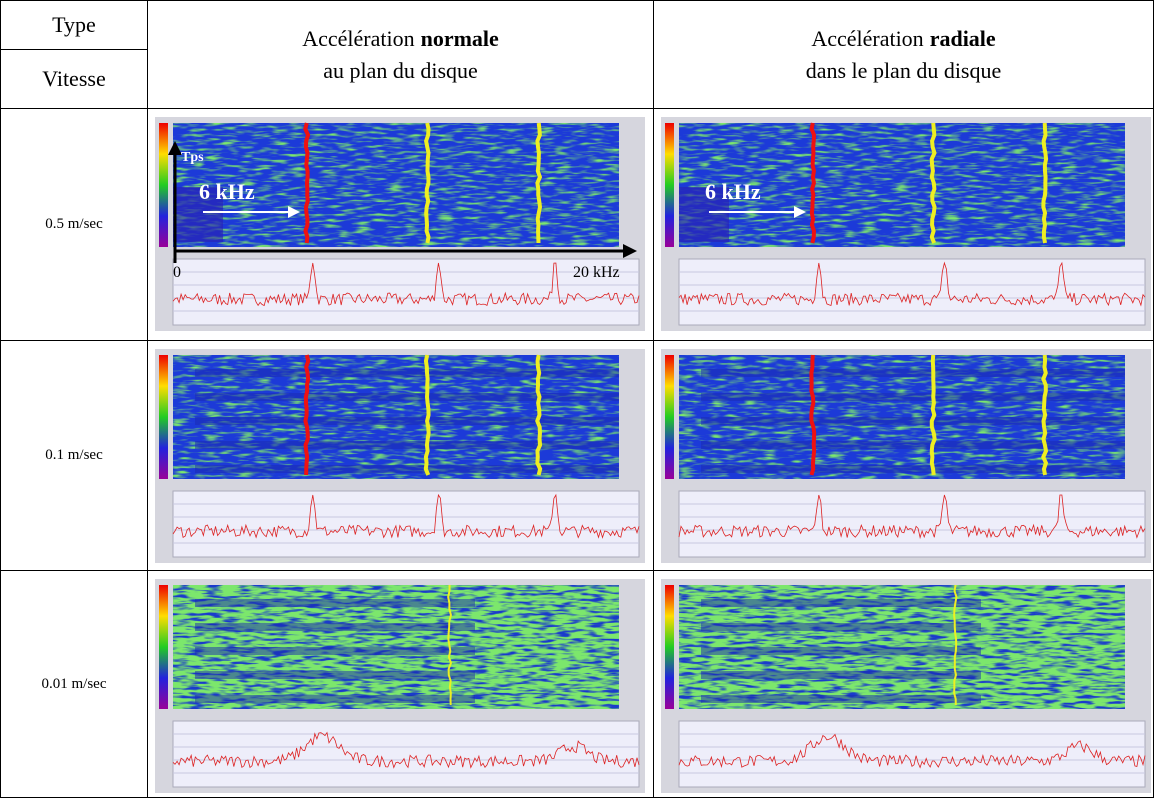 The height and width of the screenshot is (798, 1154). Describe the element at coordinates (74, 78) in the screenshot. I see `speed-label: Vitesse` at that location.